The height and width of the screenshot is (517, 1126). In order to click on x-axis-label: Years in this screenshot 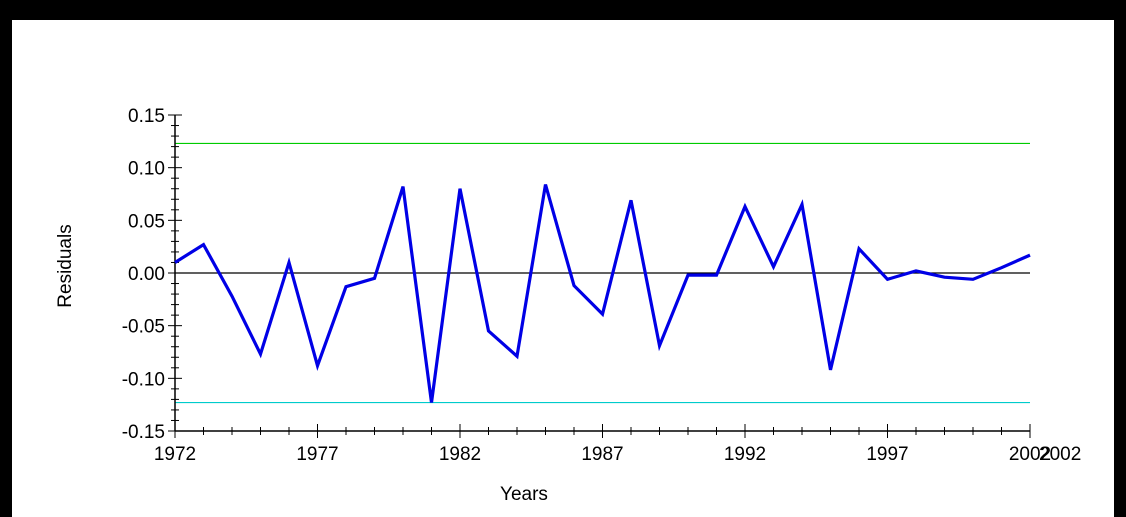, I will do `click(524, 494)`.